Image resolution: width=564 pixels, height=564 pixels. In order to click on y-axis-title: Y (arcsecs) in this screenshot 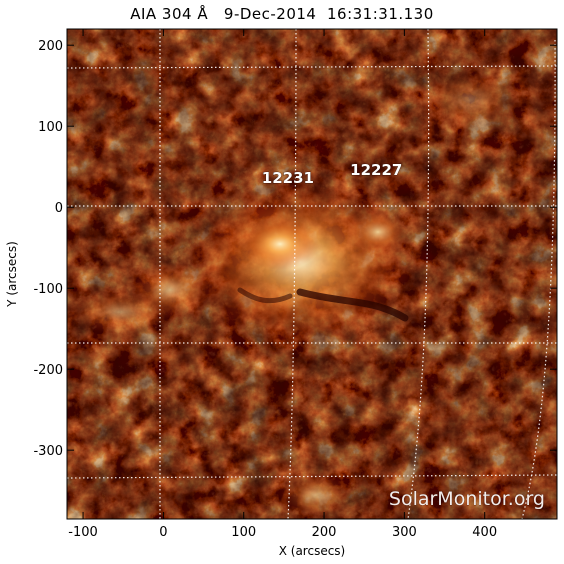, I will do `click(12, 274)`.